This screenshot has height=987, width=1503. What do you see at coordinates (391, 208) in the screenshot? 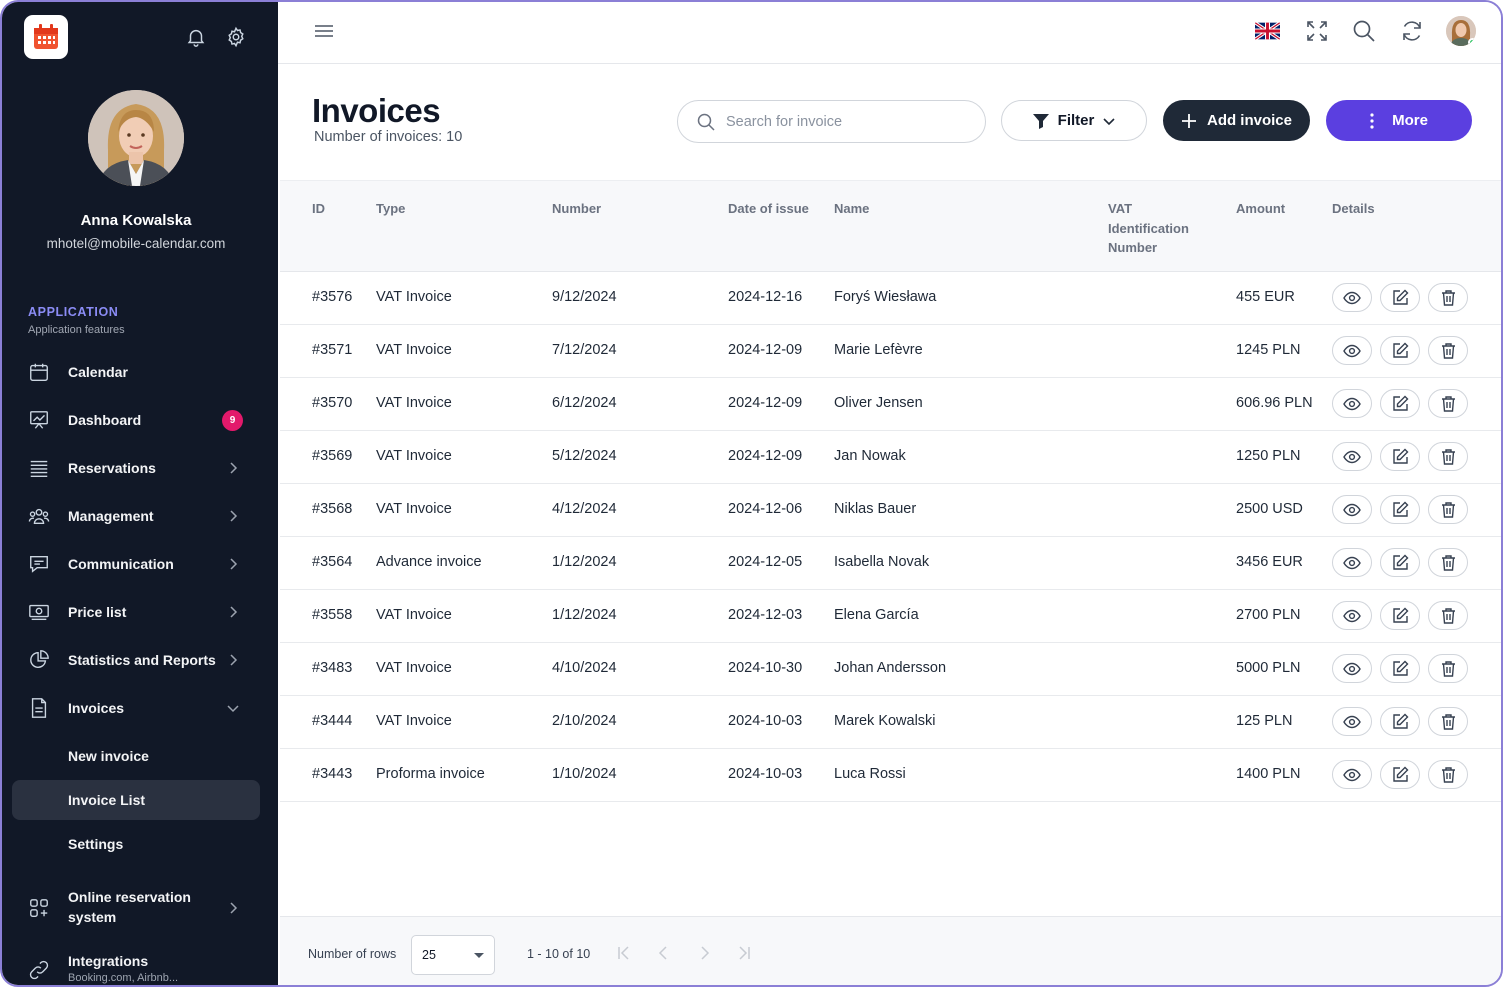
I see `column-header-type: Type` at bounding box center [391, 208].